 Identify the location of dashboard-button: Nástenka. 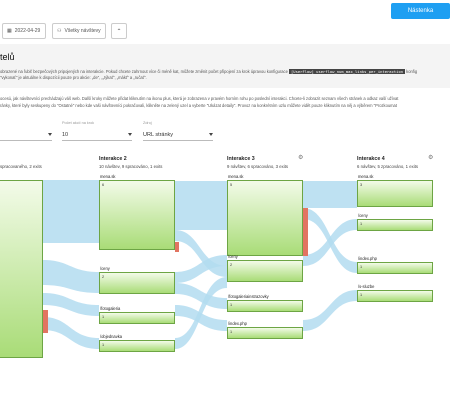
(420, 11).